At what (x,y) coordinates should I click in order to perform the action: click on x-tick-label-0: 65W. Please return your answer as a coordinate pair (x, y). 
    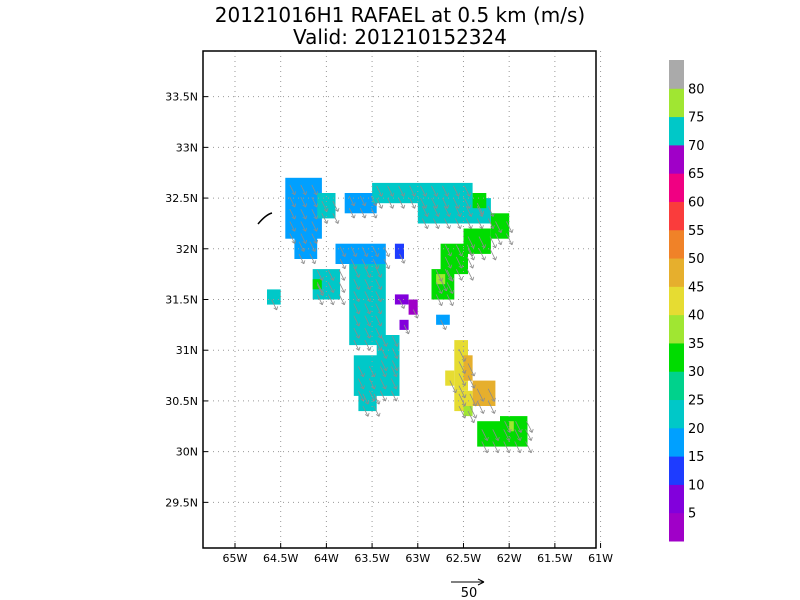
    Looking at the image, I should click on (235, 558).